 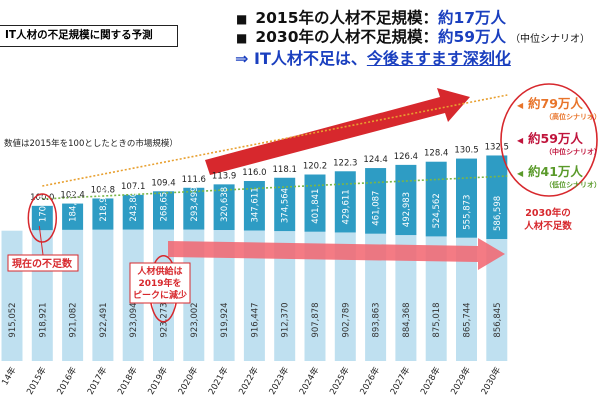 I want to click on x-tick-label: 2017年, so click(x=97, y=381).